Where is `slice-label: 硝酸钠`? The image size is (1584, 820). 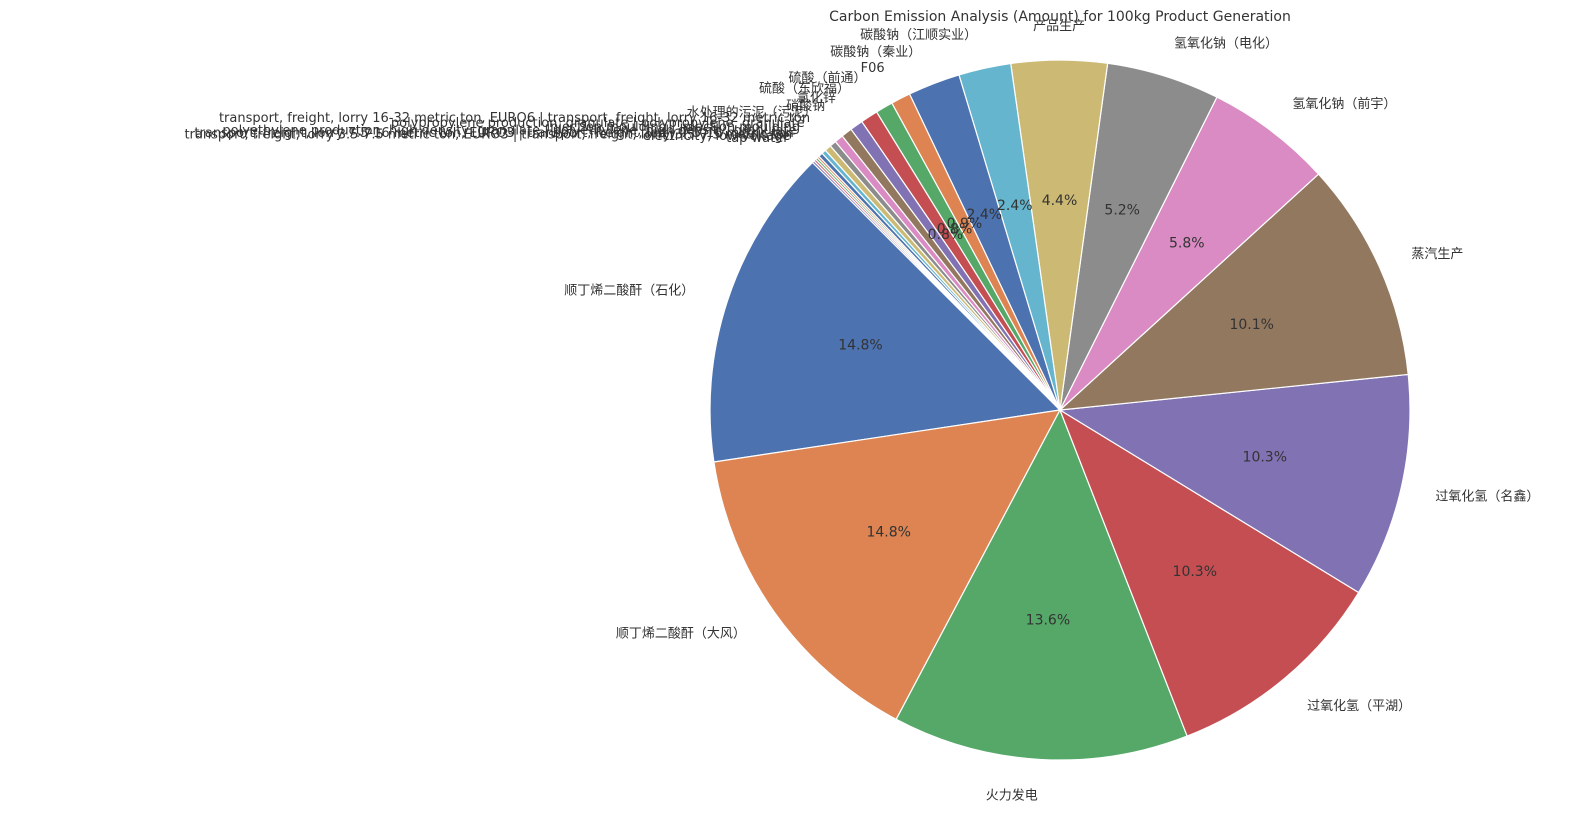 slice-label: 硝酸钠 is located at coordinates (805, 106).